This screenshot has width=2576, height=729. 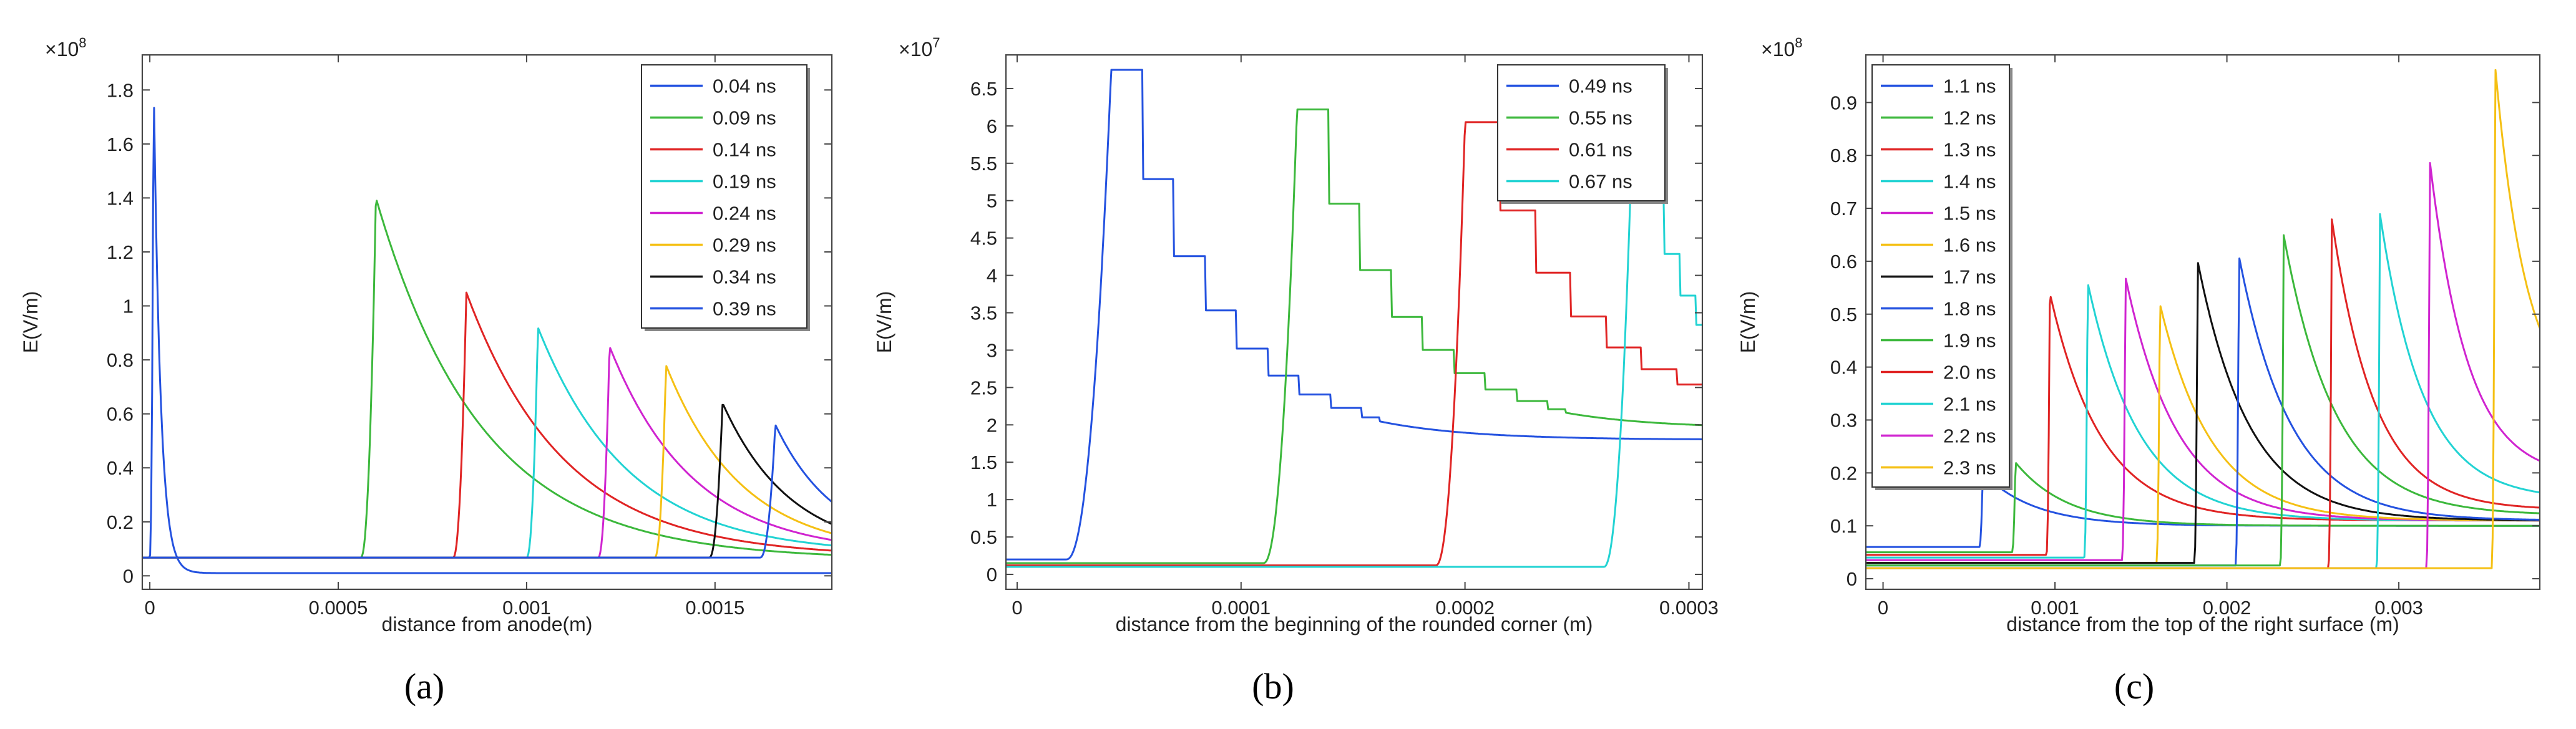 I want to click on legend-entry: 0.55 ns, so click(x=1600, y=118).